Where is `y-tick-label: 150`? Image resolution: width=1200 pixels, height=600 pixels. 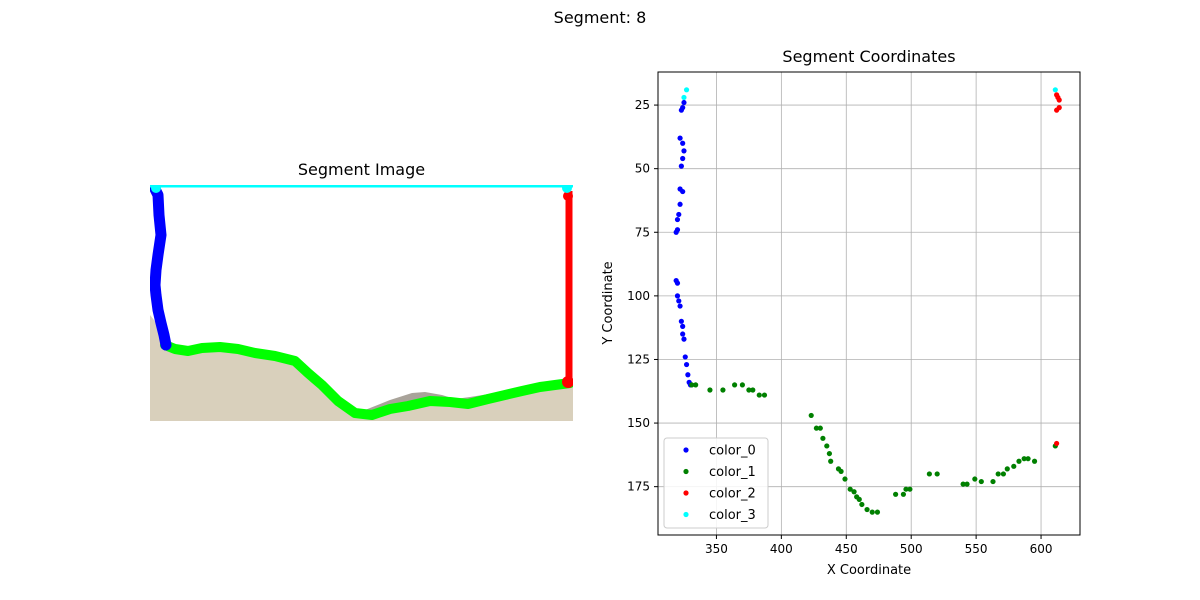
y-tick-label: 150 is located at coordinates (638, 423).